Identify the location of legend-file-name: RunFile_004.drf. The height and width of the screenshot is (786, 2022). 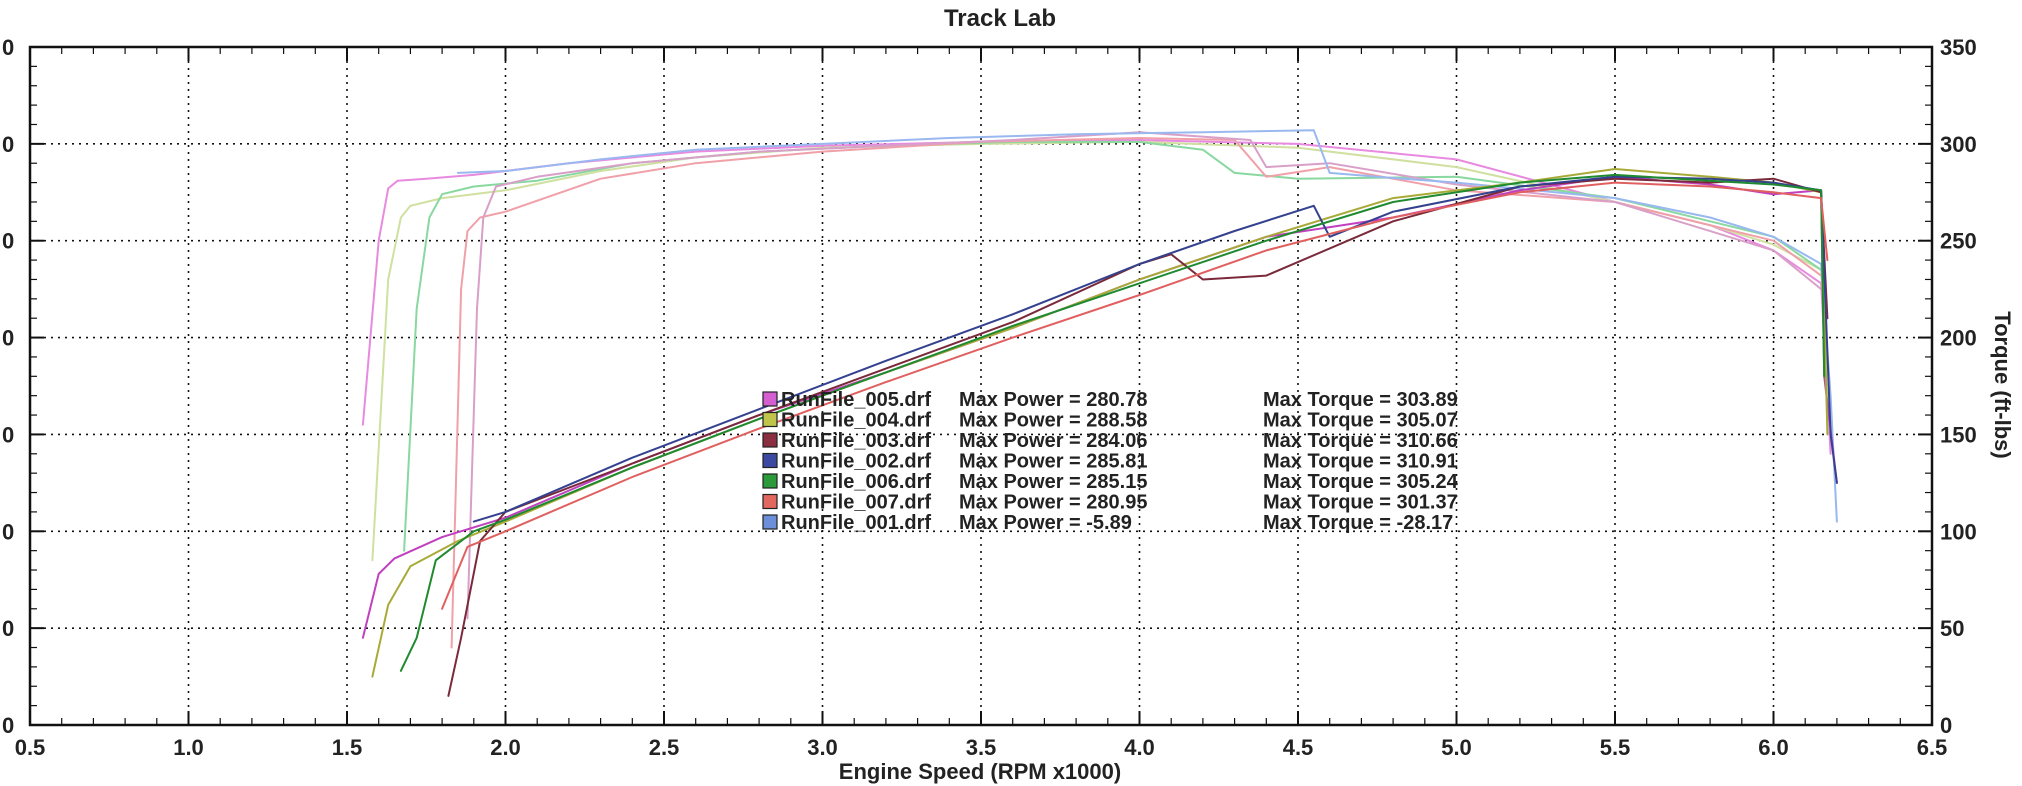
(856, 421).